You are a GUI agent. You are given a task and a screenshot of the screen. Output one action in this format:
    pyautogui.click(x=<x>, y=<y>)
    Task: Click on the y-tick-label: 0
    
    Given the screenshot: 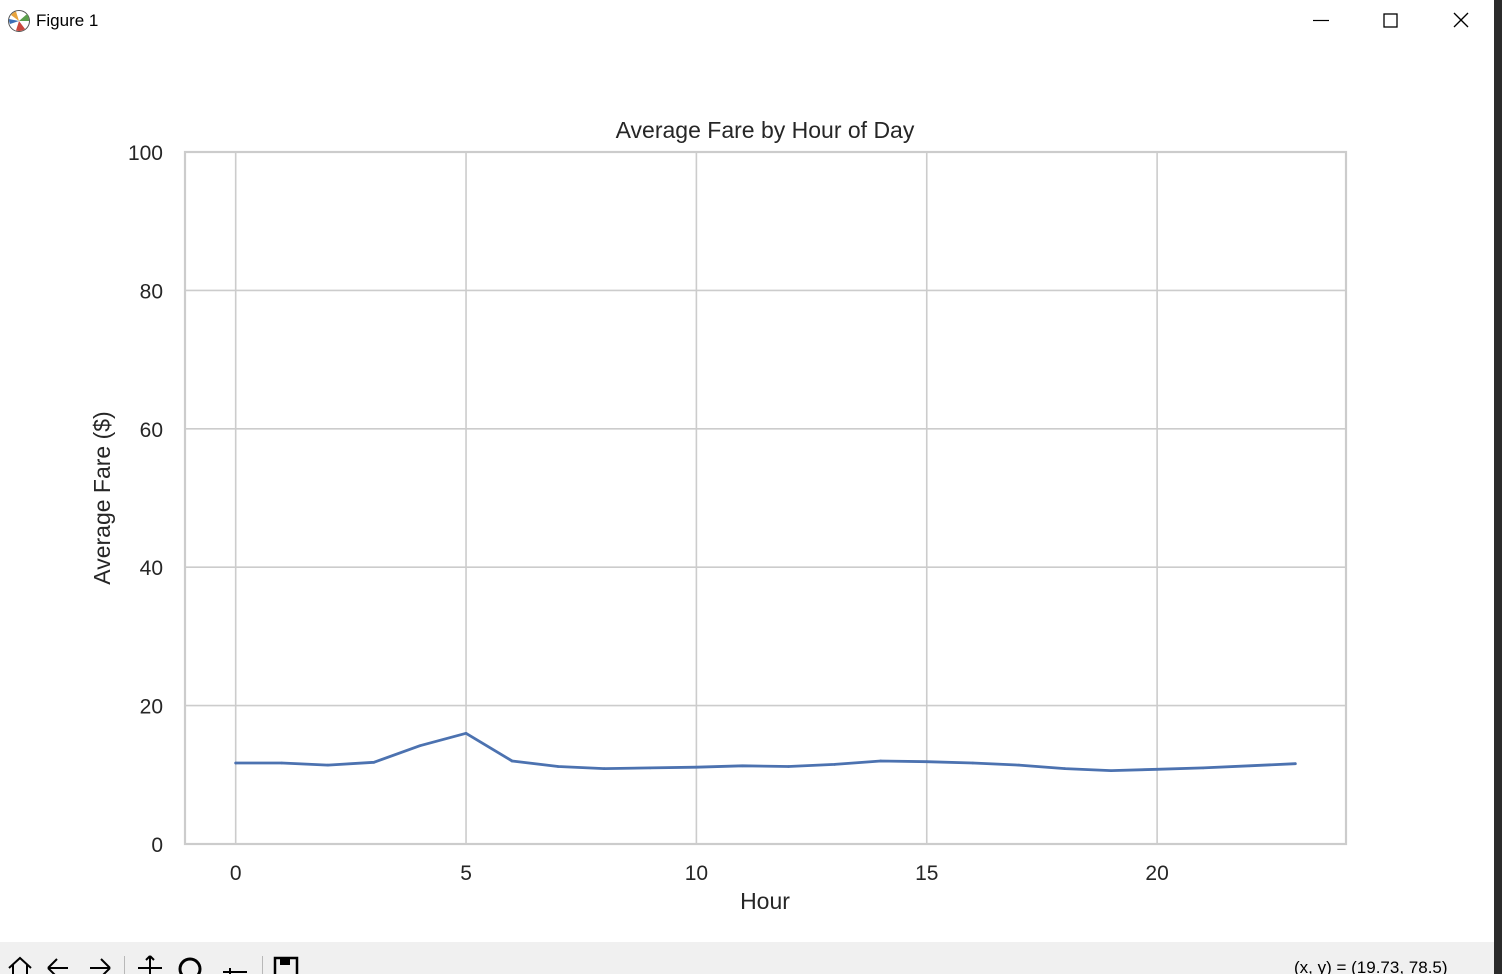 What is the action you would take?
    pyautogui.click(x=157, y=845)
    